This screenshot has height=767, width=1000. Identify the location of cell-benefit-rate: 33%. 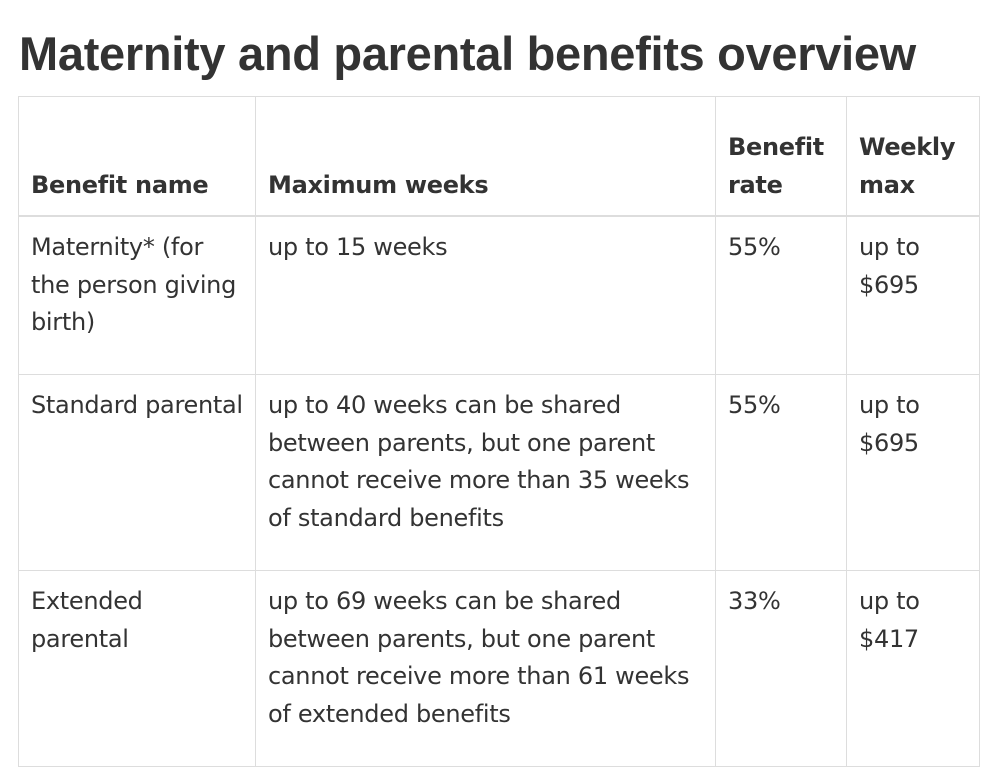
(781, 668).